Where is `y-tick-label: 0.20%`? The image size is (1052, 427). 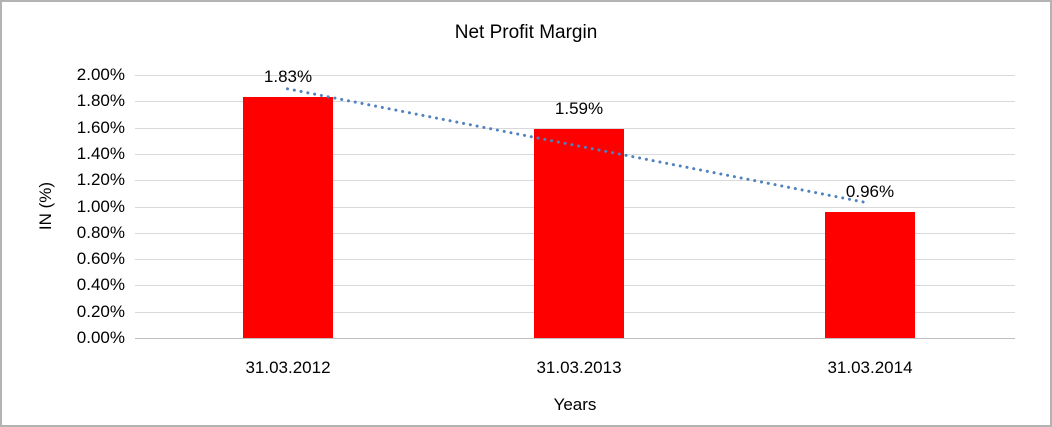
y-tick-label: 0.20% is located at coordinates (100, 311).